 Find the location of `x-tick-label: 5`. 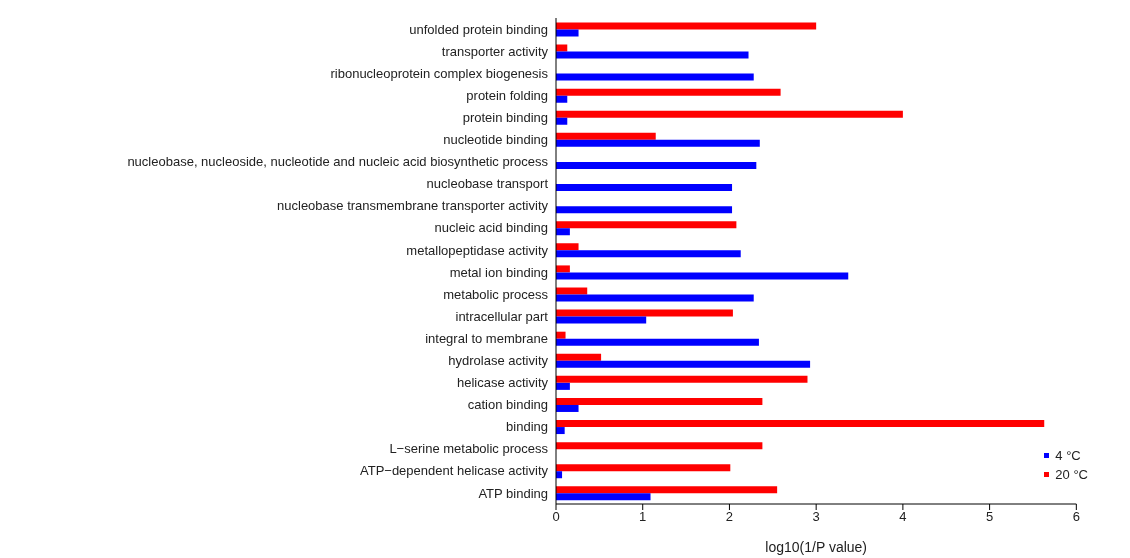

x-tick-label: 5 is located at coordinates (989, 517).